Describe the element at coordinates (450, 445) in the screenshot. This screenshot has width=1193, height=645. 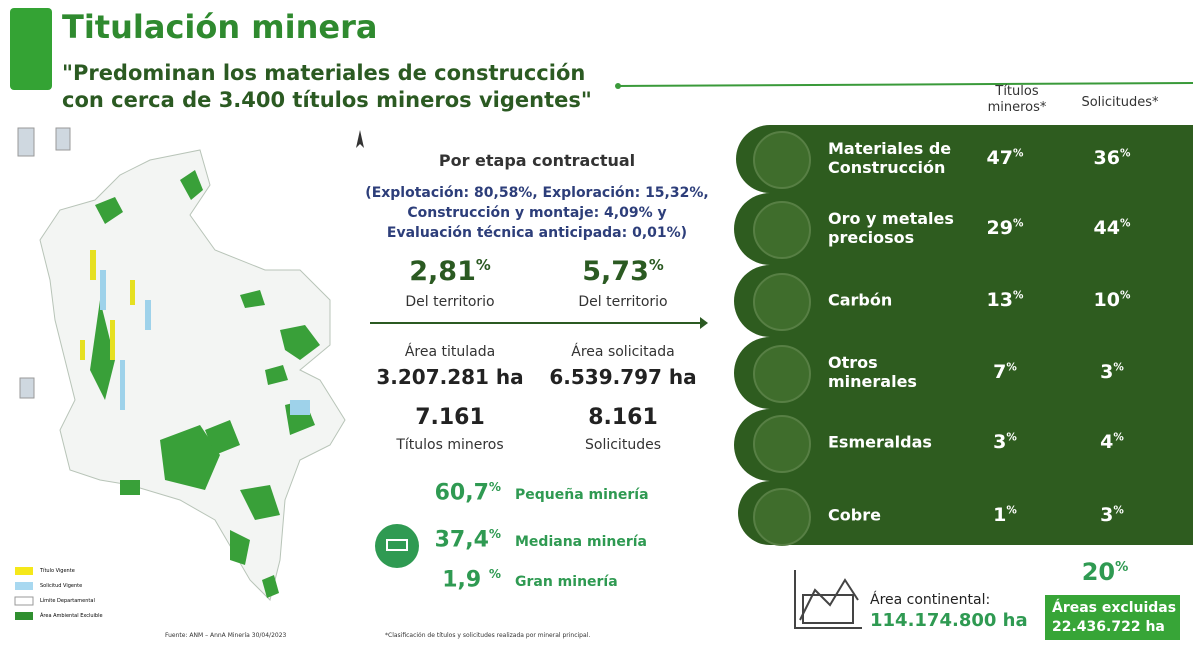
I see `count-label: Títulos mineros` at that location.